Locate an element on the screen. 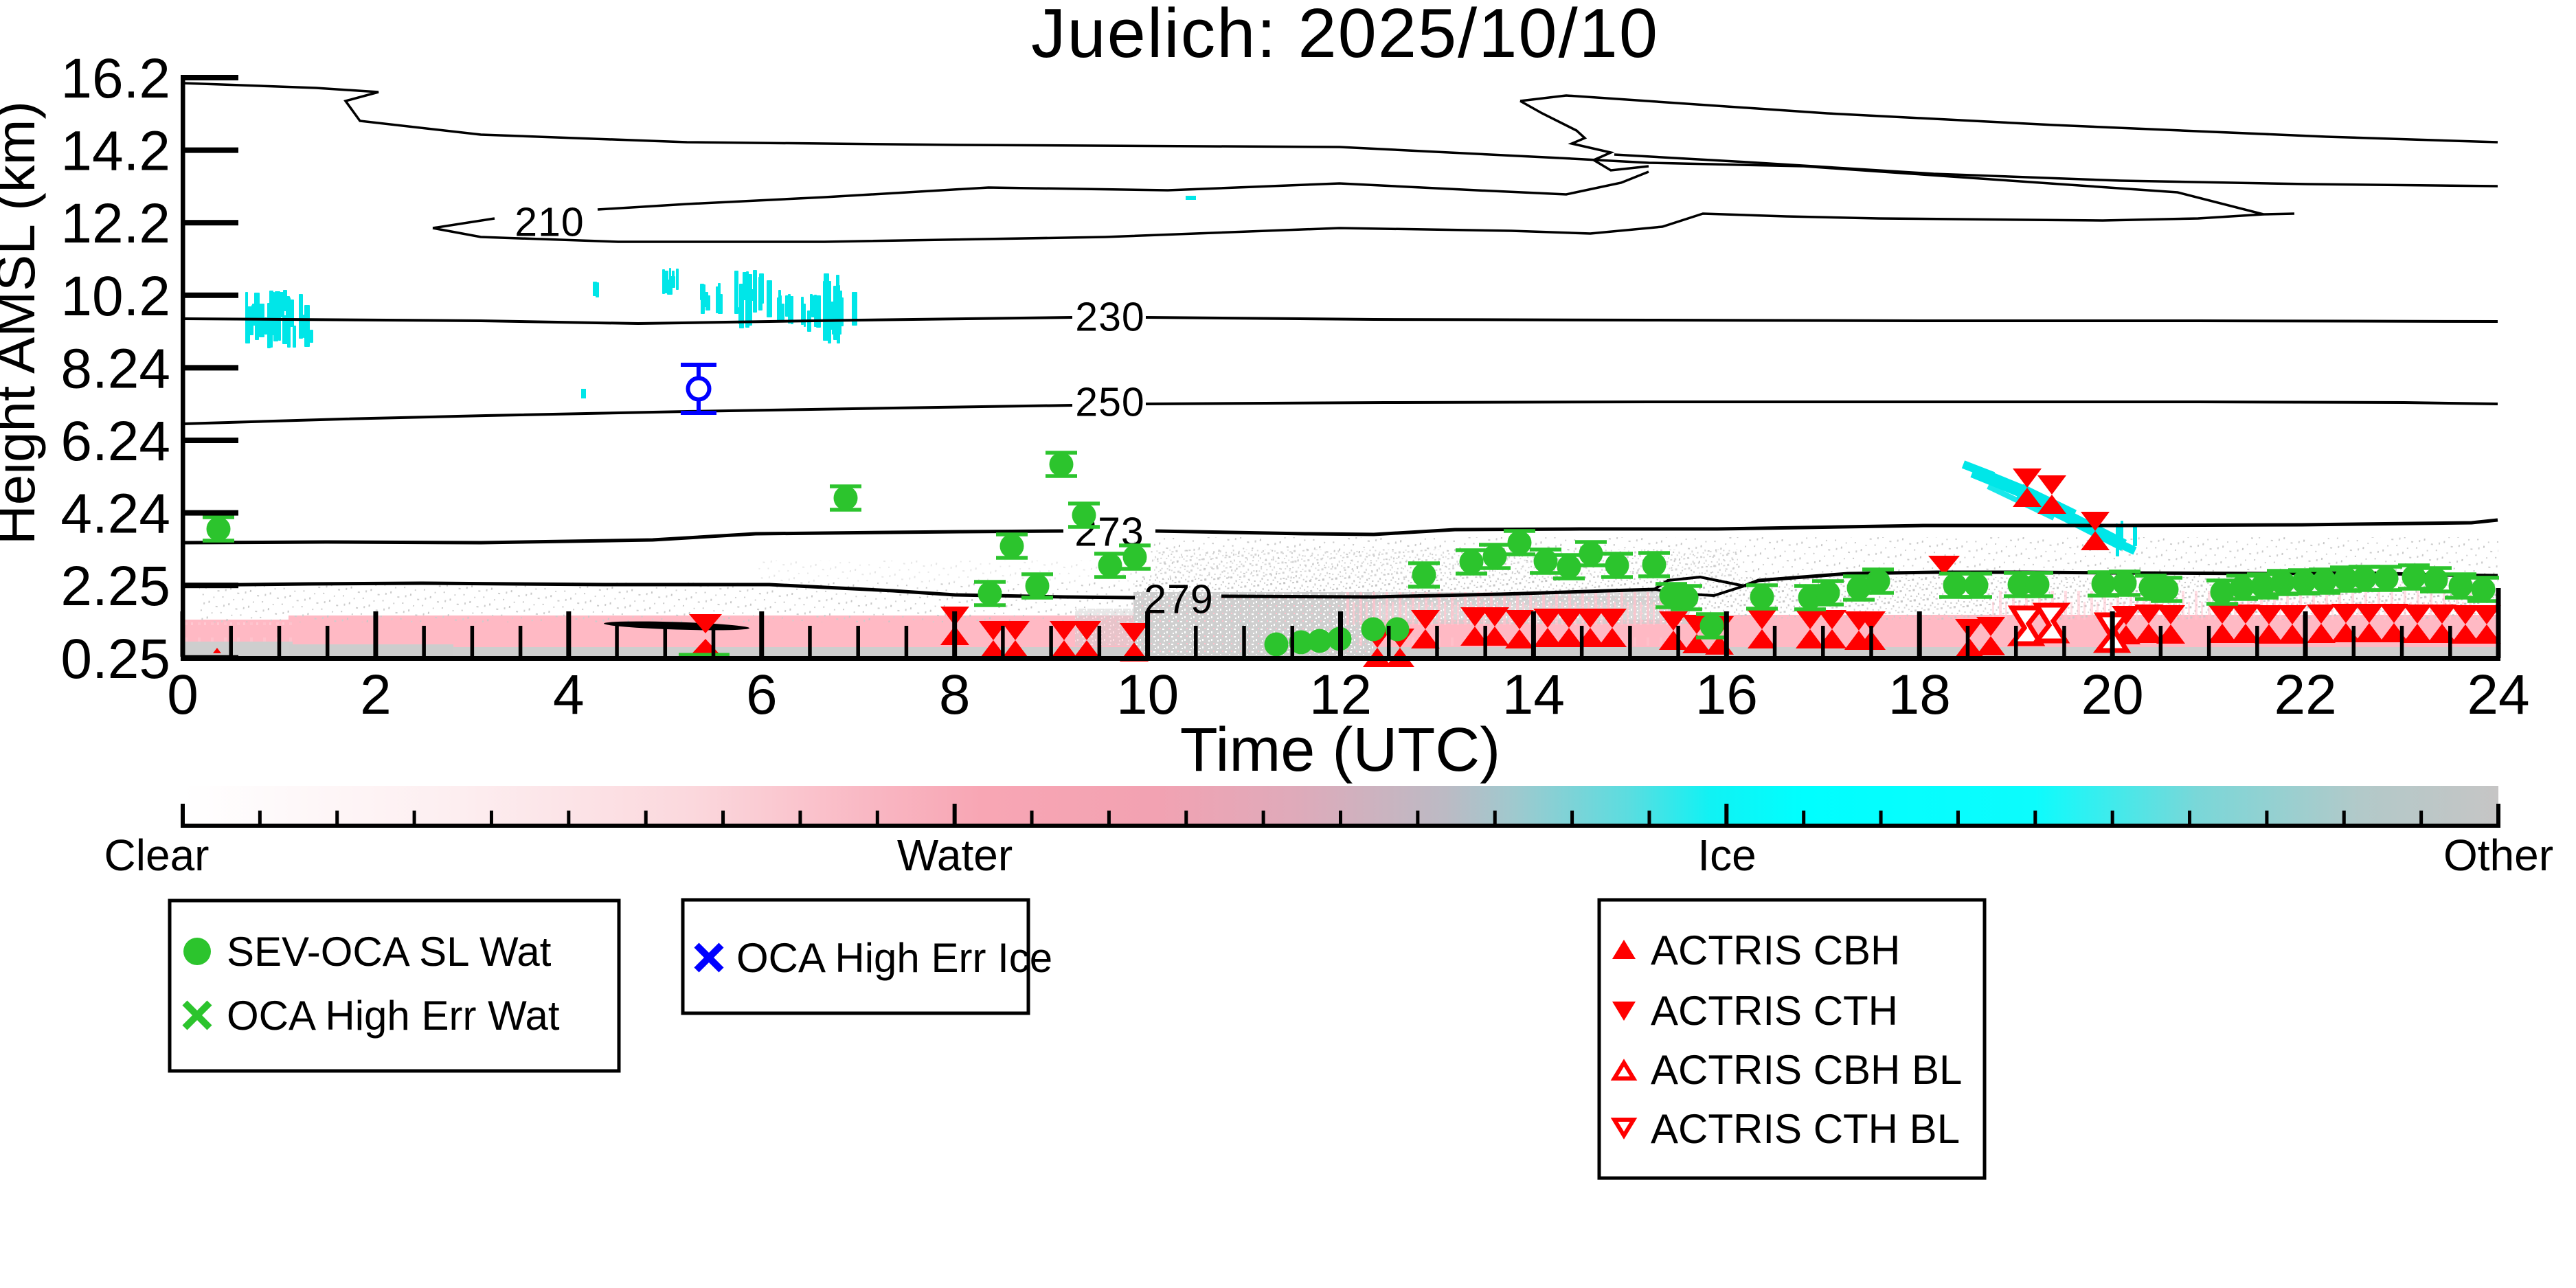 The height and width of the screenshot is (1288, 2576). svg-text: 18 is located at coordinates (1919, 695).